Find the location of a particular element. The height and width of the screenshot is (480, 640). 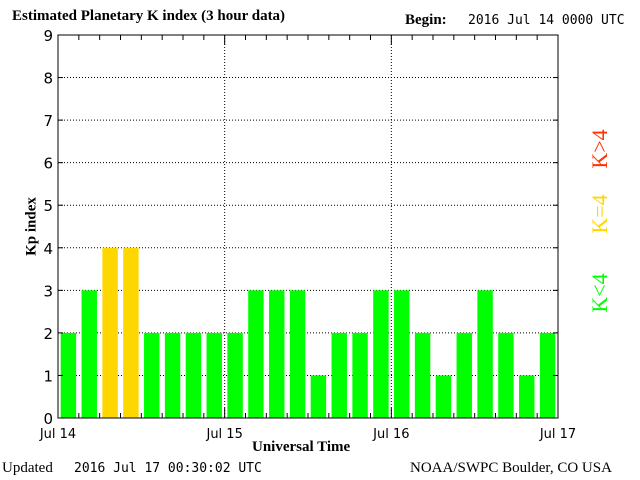

source-credit: NOAA/SWPC Boulder, CO USA is located at coordinates (511, 468).